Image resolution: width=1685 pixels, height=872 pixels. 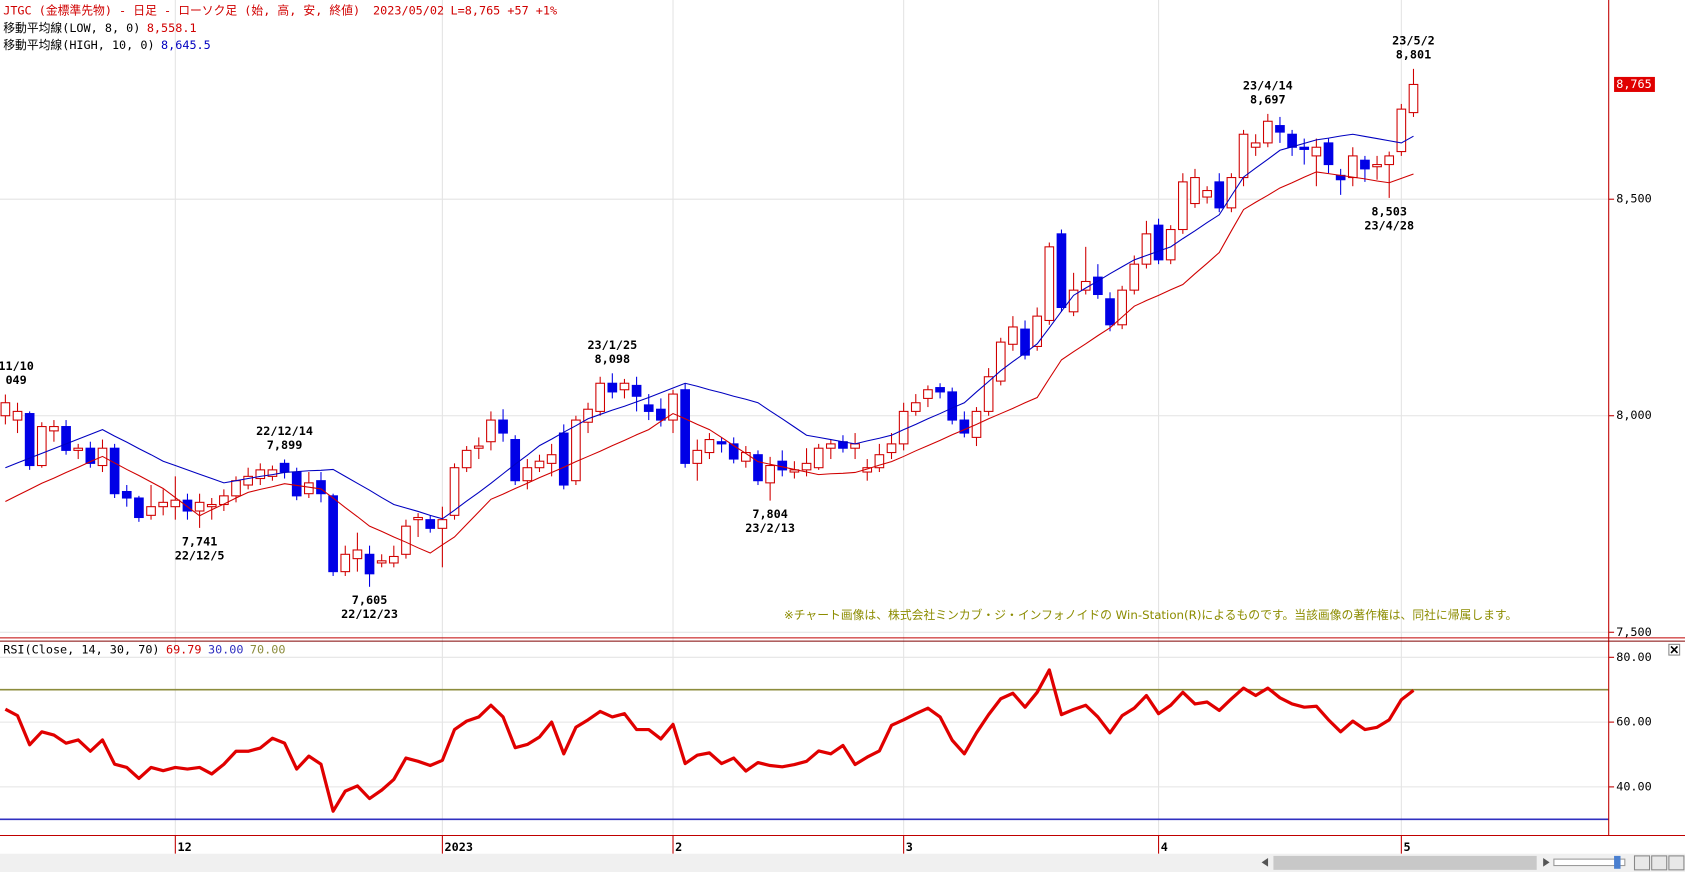 I want to click on annotation: 8,503, so click(x=1389, y=211).